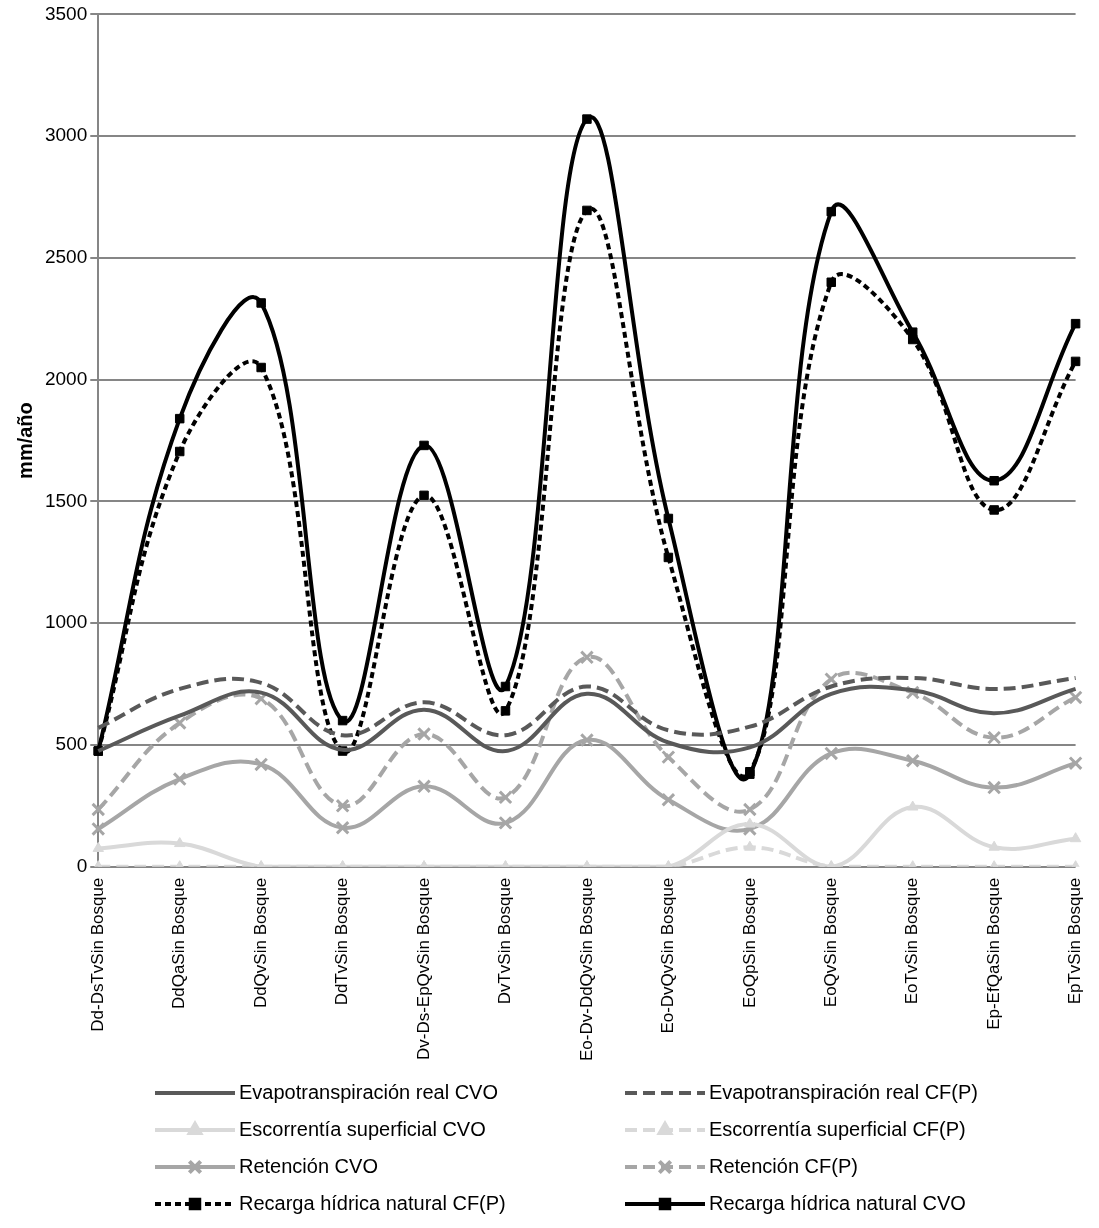  What do you see at coordinates (179, 943) in the screenshot?
I see `x-tick-label: DdQaSin Bosque` at bounding box center [179, 943].